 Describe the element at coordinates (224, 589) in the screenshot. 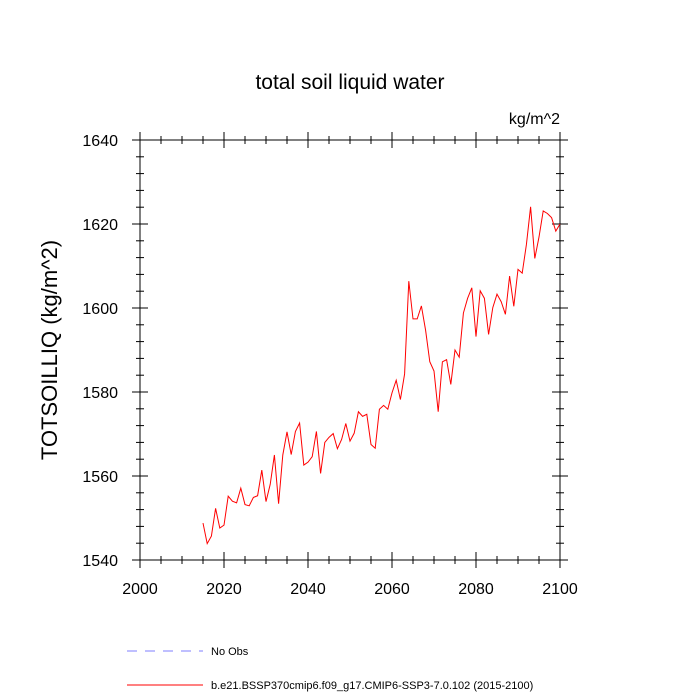

I see `x-tick-label: 2020` at that location.